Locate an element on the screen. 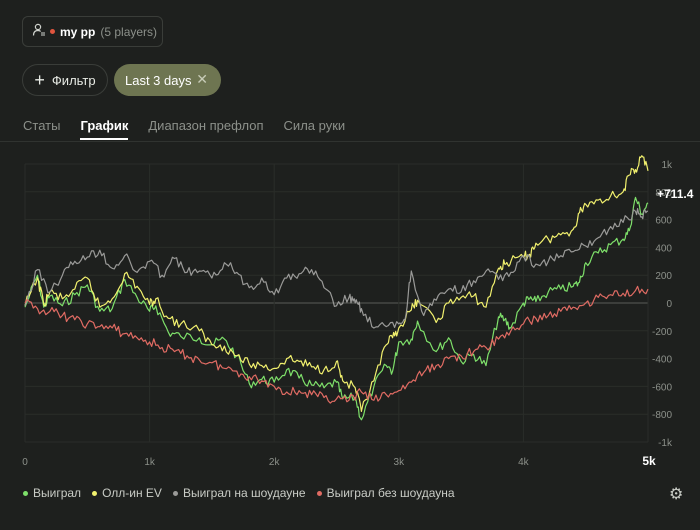 This screenshot has width=700, height=530. x-tick-label: 4k is located at coordinates (524, 462).